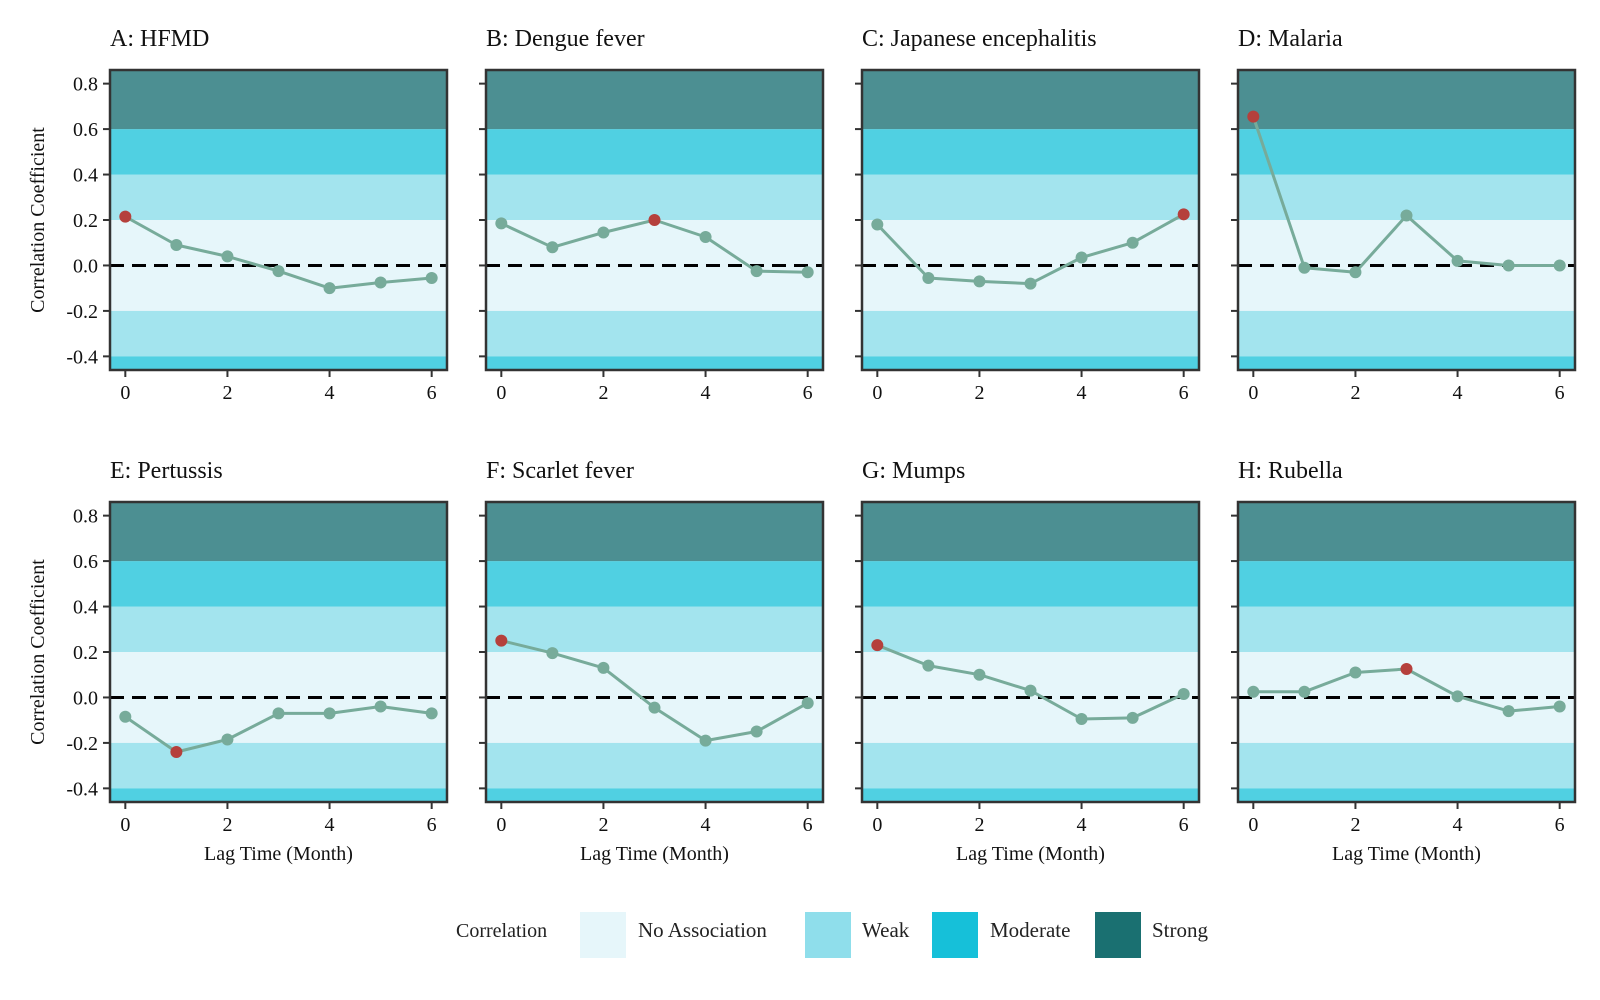 The width and height of the screenshot is (1600, 1000). I want to click on y-tick-label: 0.0, so click(85, 698).